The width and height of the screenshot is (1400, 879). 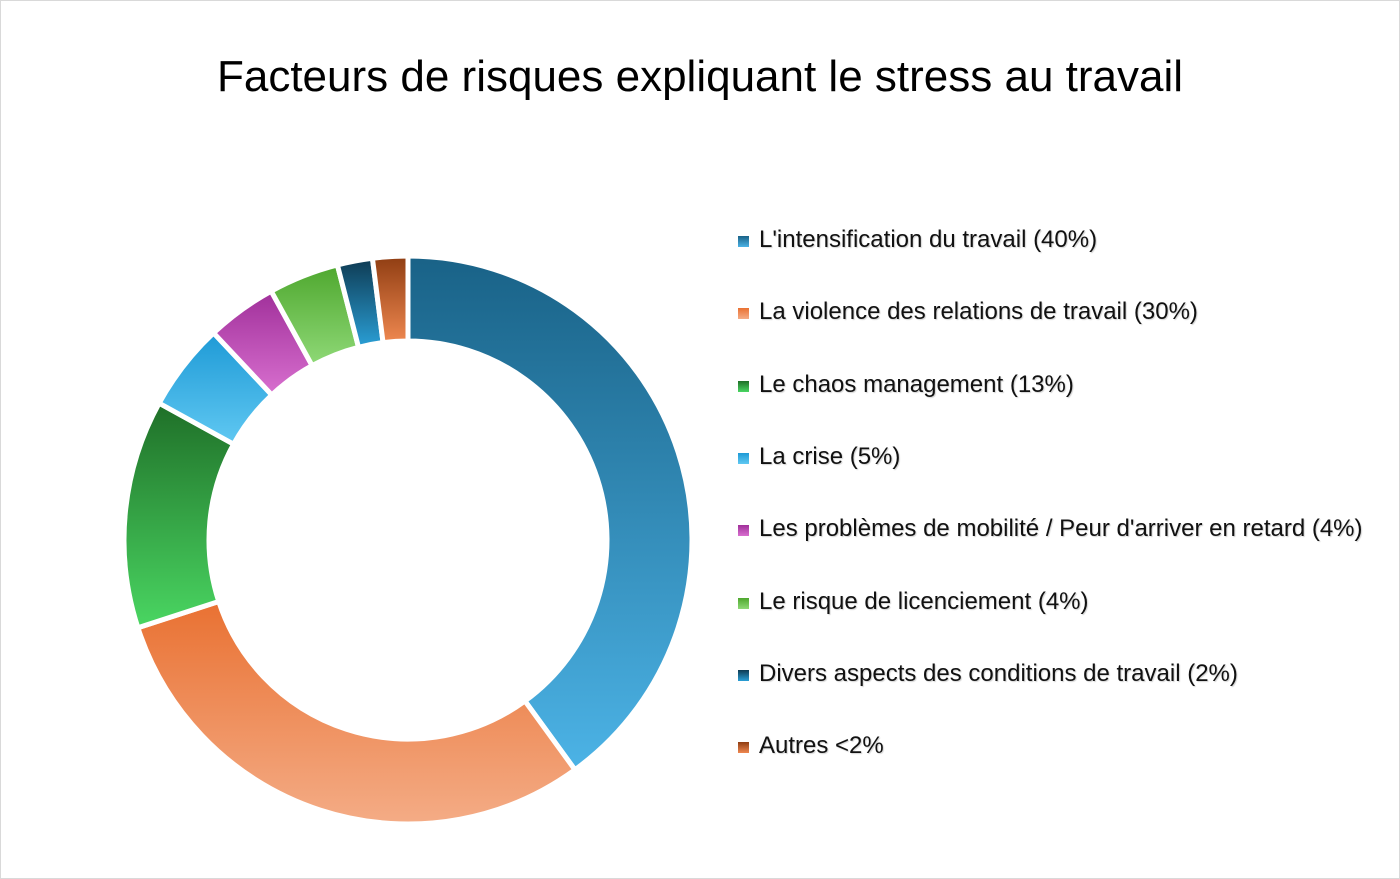 I want to click on legend-item: L'intensification du travail (40%), so click(x=917, y=240).